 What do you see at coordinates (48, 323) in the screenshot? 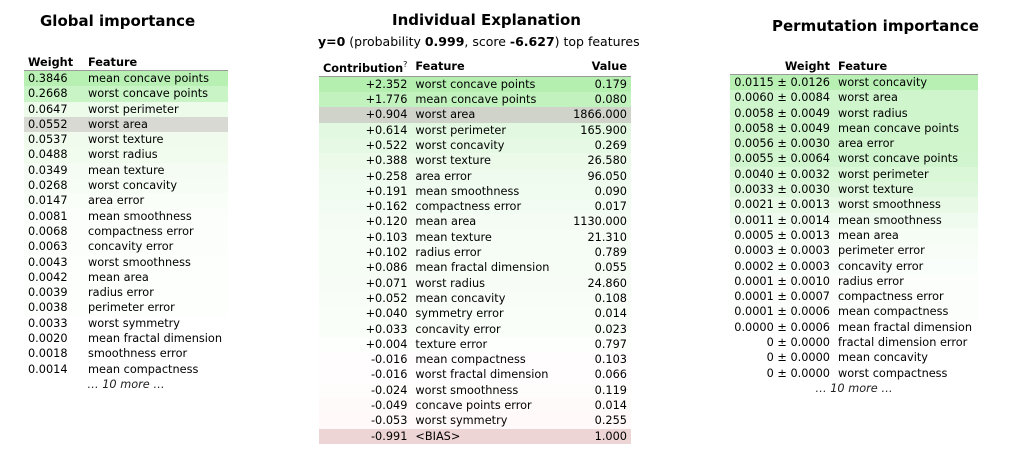
I see `weight-cell: 0.0033` at bounding box center [48, 323].